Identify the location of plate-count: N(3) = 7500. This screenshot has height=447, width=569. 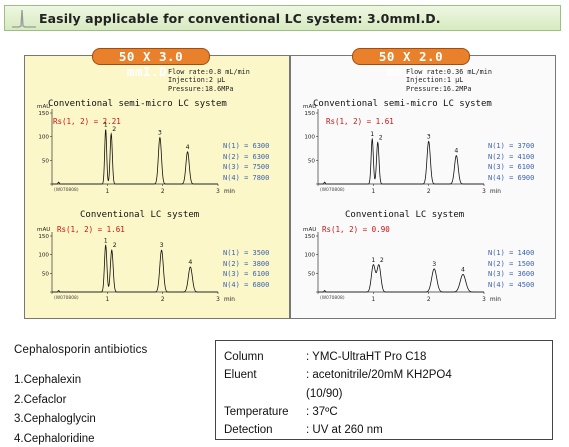
(246, 167).